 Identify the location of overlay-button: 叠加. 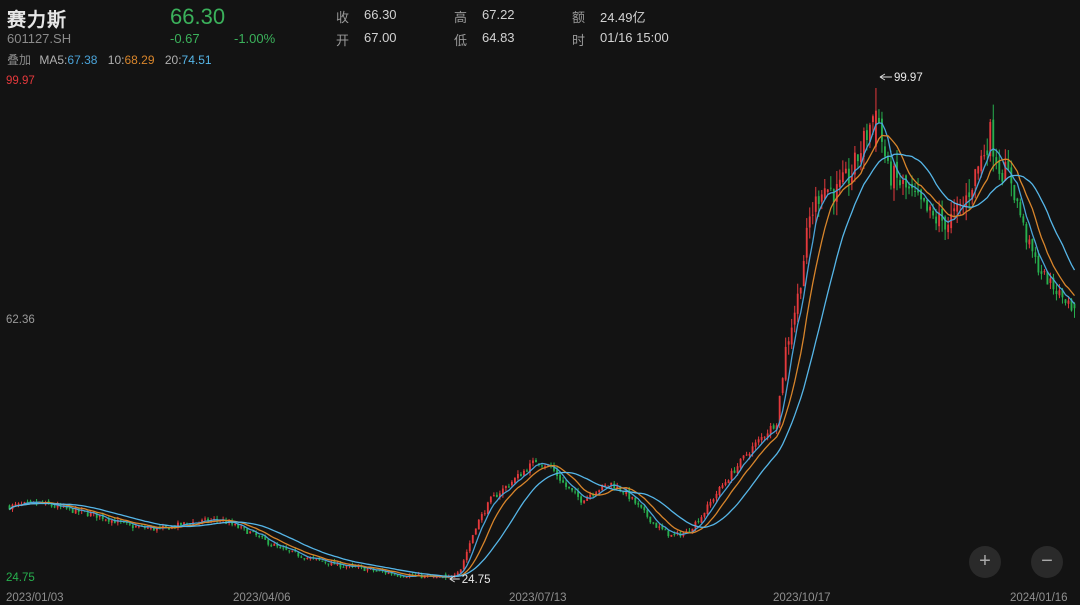
(19, 60).